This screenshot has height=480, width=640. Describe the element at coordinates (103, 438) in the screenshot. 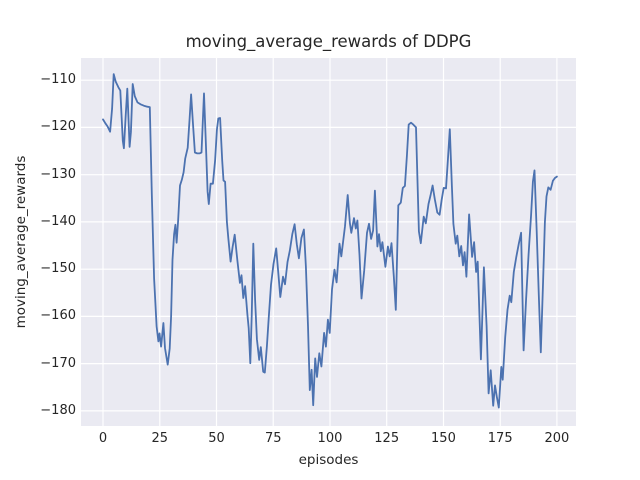

I see `x-tick-label: 0` at that location.